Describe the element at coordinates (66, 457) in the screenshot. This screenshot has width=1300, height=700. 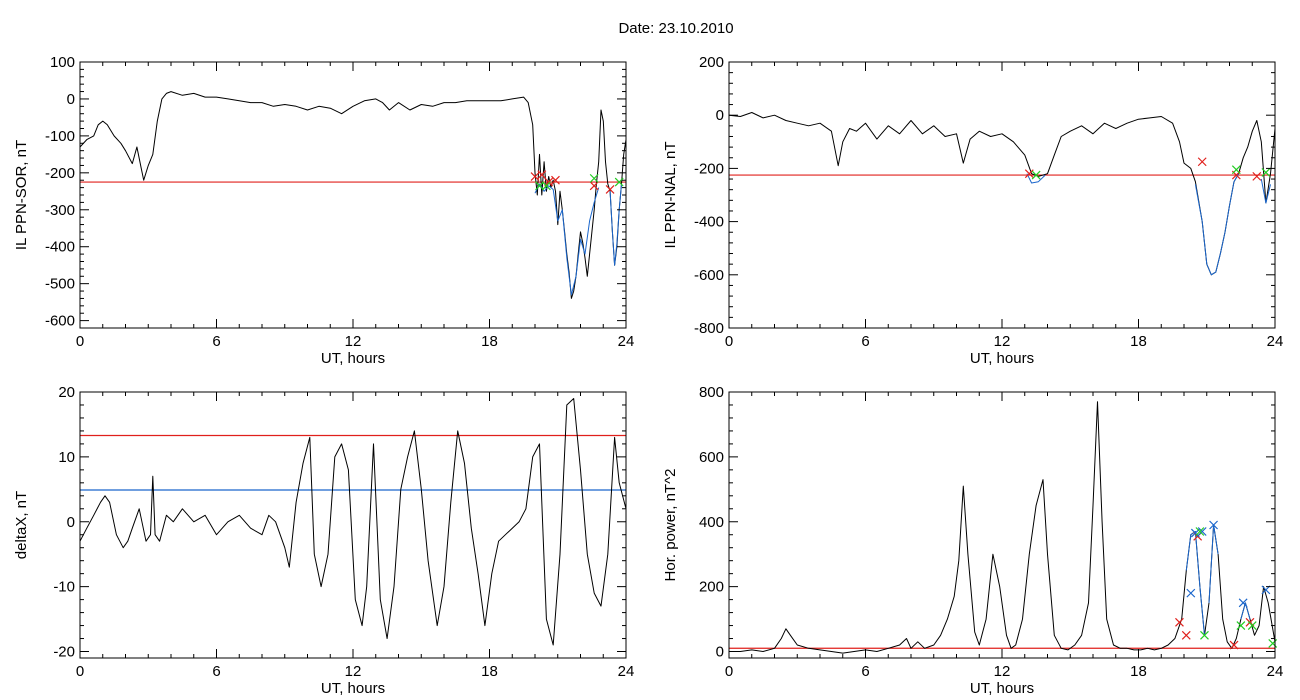
I see `y-tick-label: 10` at that location.